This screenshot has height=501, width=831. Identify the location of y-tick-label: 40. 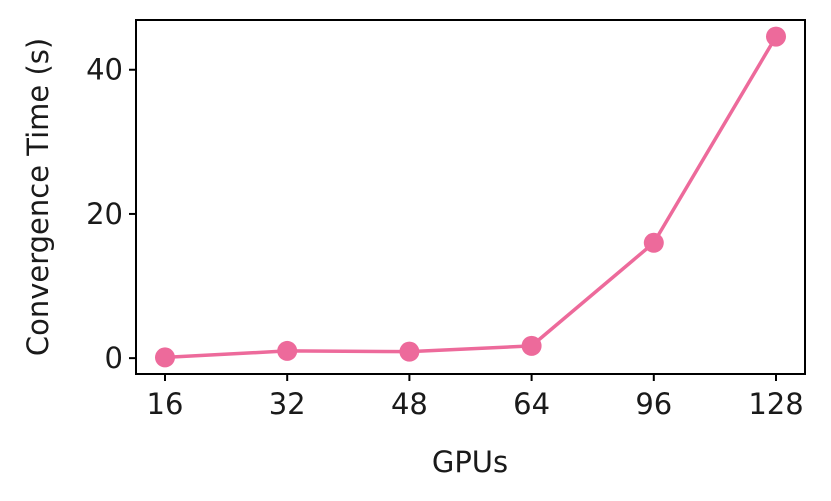
(104, 70).